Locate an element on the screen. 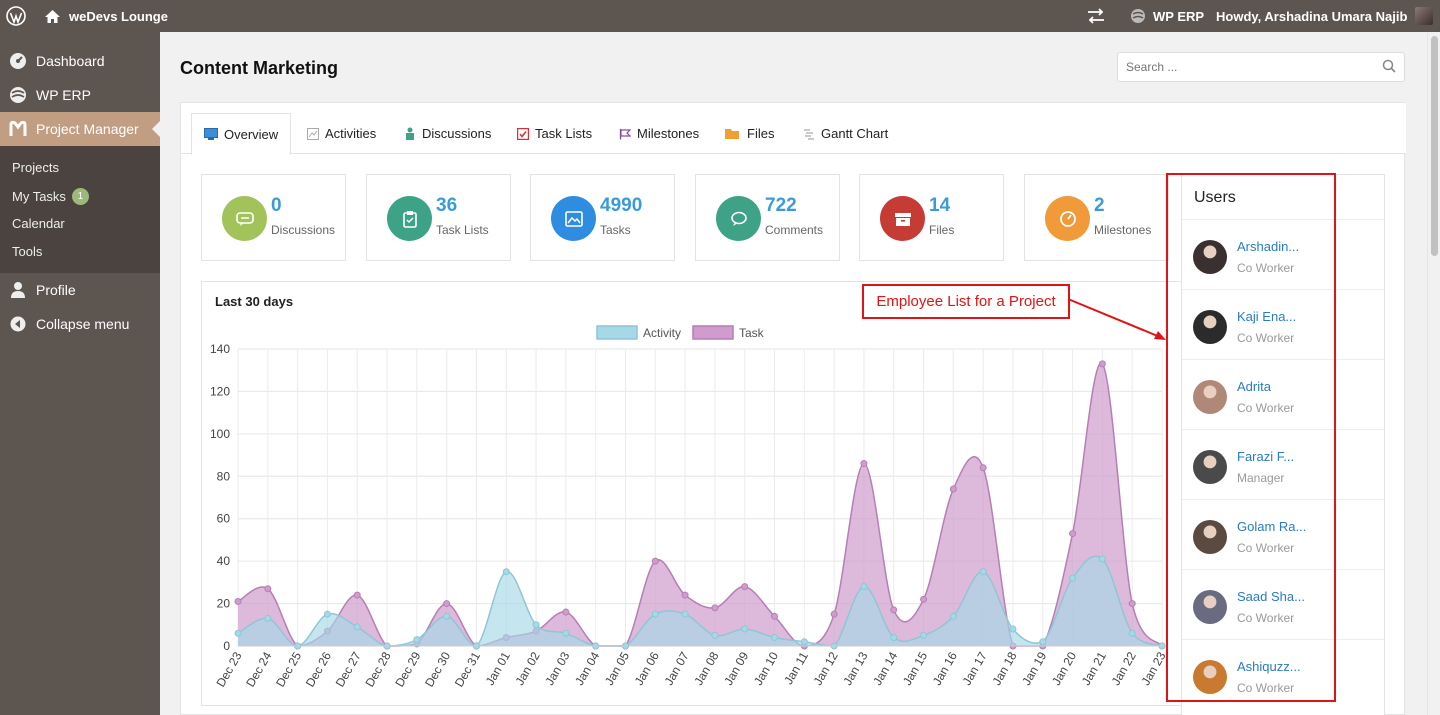 Image resolution: width=1440 pixels, height=715 pixels. x-tick-label: Jan 18 is located at coordinates (1004, 668).